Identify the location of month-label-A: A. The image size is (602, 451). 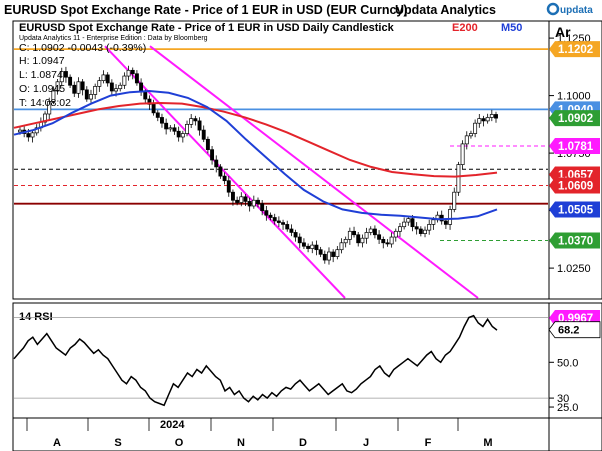
(57, 443).